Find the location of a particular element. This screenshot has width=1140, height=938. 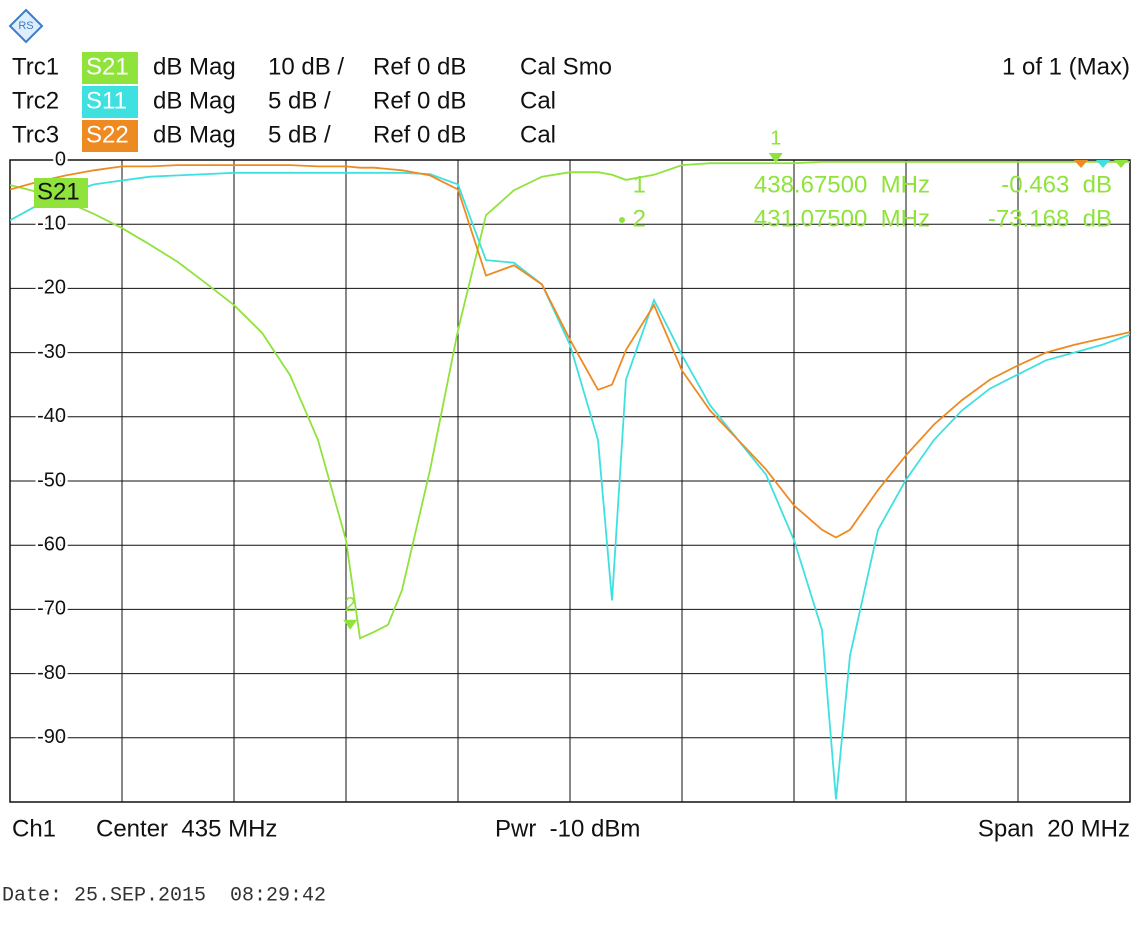

y-tick-label: -10 is located at coordinates (51, 223).